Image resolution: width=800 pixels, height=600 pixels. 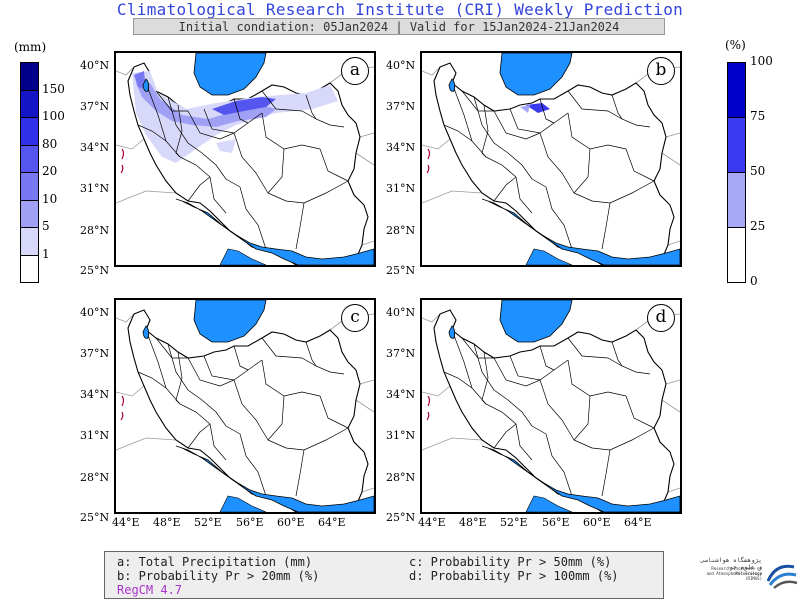 I want to click on map-panel-b: b, so click(x=551, y=159).